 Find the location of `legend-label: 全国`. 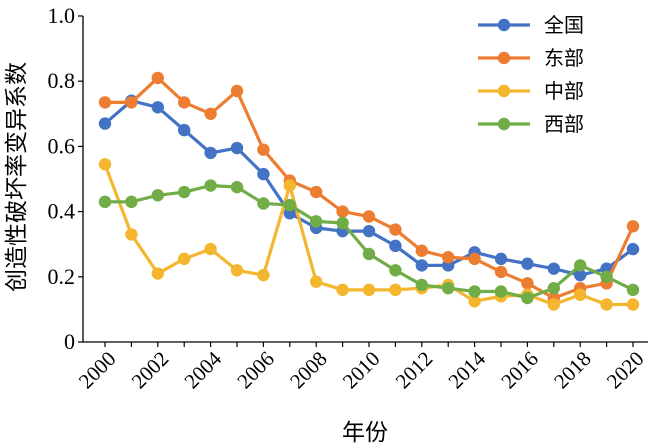

legend-label: 全国 is located at coordinates (564, 25).